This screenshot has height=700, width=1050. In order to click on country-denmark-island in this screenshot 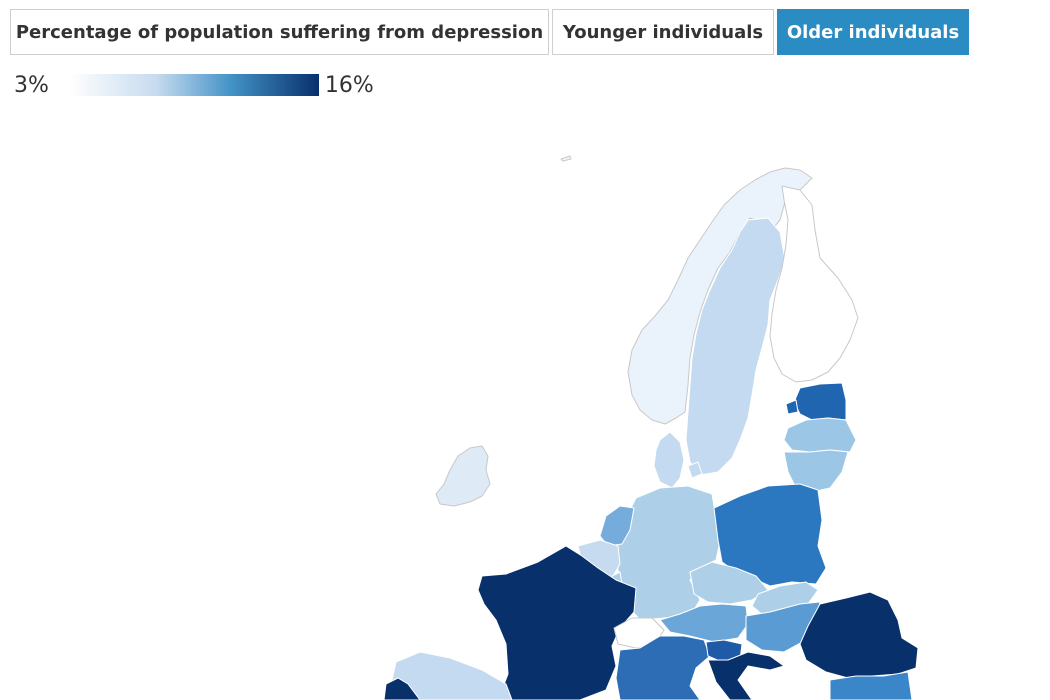, I will do `click(695, 470)`.